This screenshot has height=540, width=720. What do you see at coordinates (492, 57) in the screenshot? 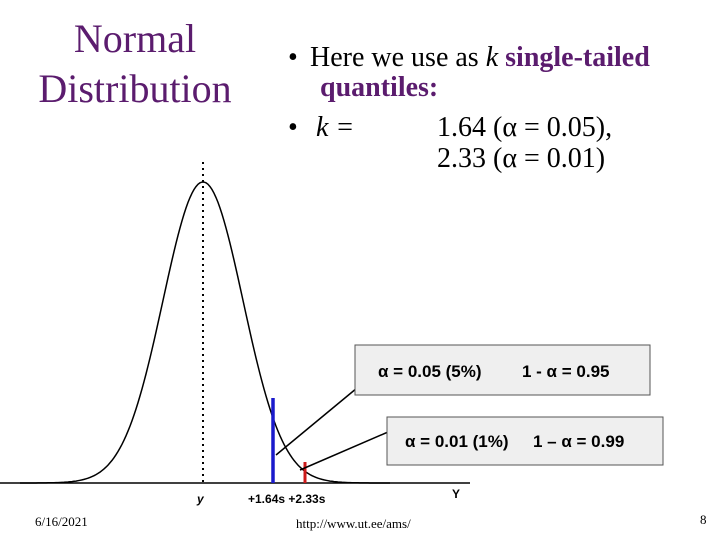
I see `variable: k` at bounding box center [492, 57].